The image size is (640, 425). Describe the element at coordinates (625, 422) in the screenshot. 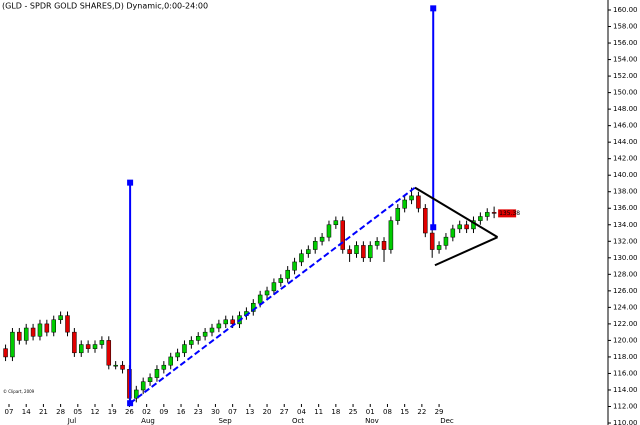

I see `y-tick-label: 110.00` at that location.